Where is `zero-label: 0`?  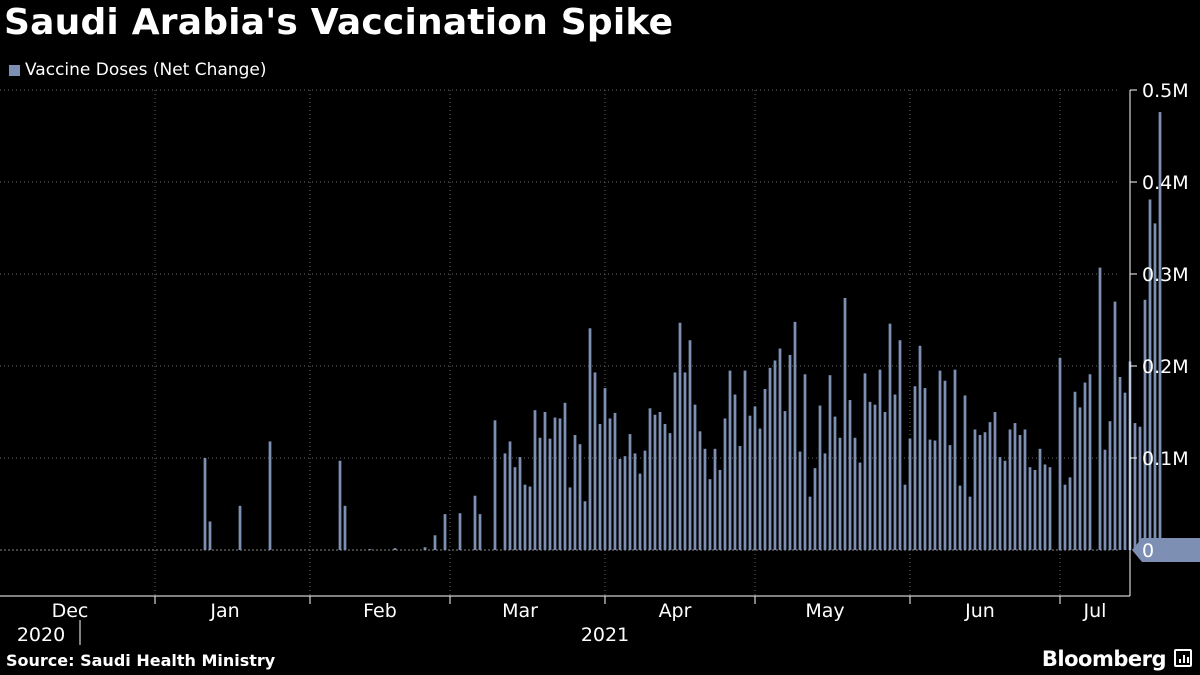
zero-label: 0 is located at coordinates (1148, 551).